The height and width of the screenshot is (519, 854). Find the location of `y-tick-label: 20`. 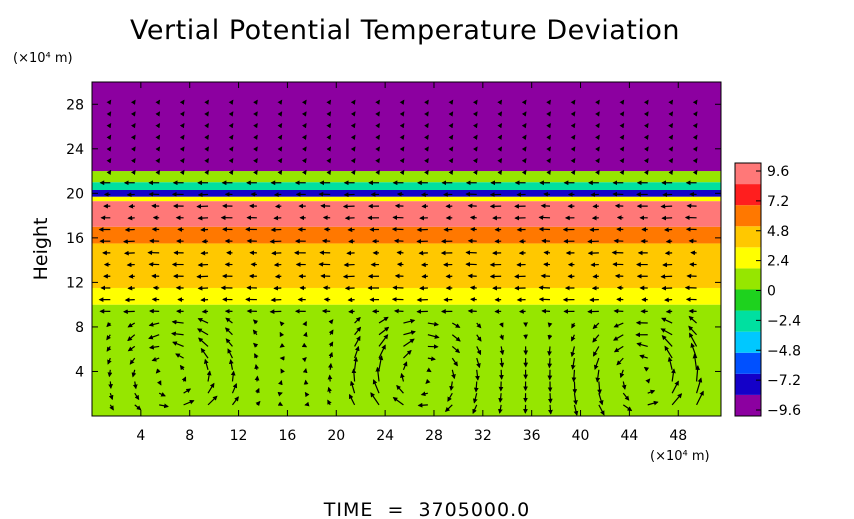

y-tick-label: 20 is located at coordinates (75, 194).